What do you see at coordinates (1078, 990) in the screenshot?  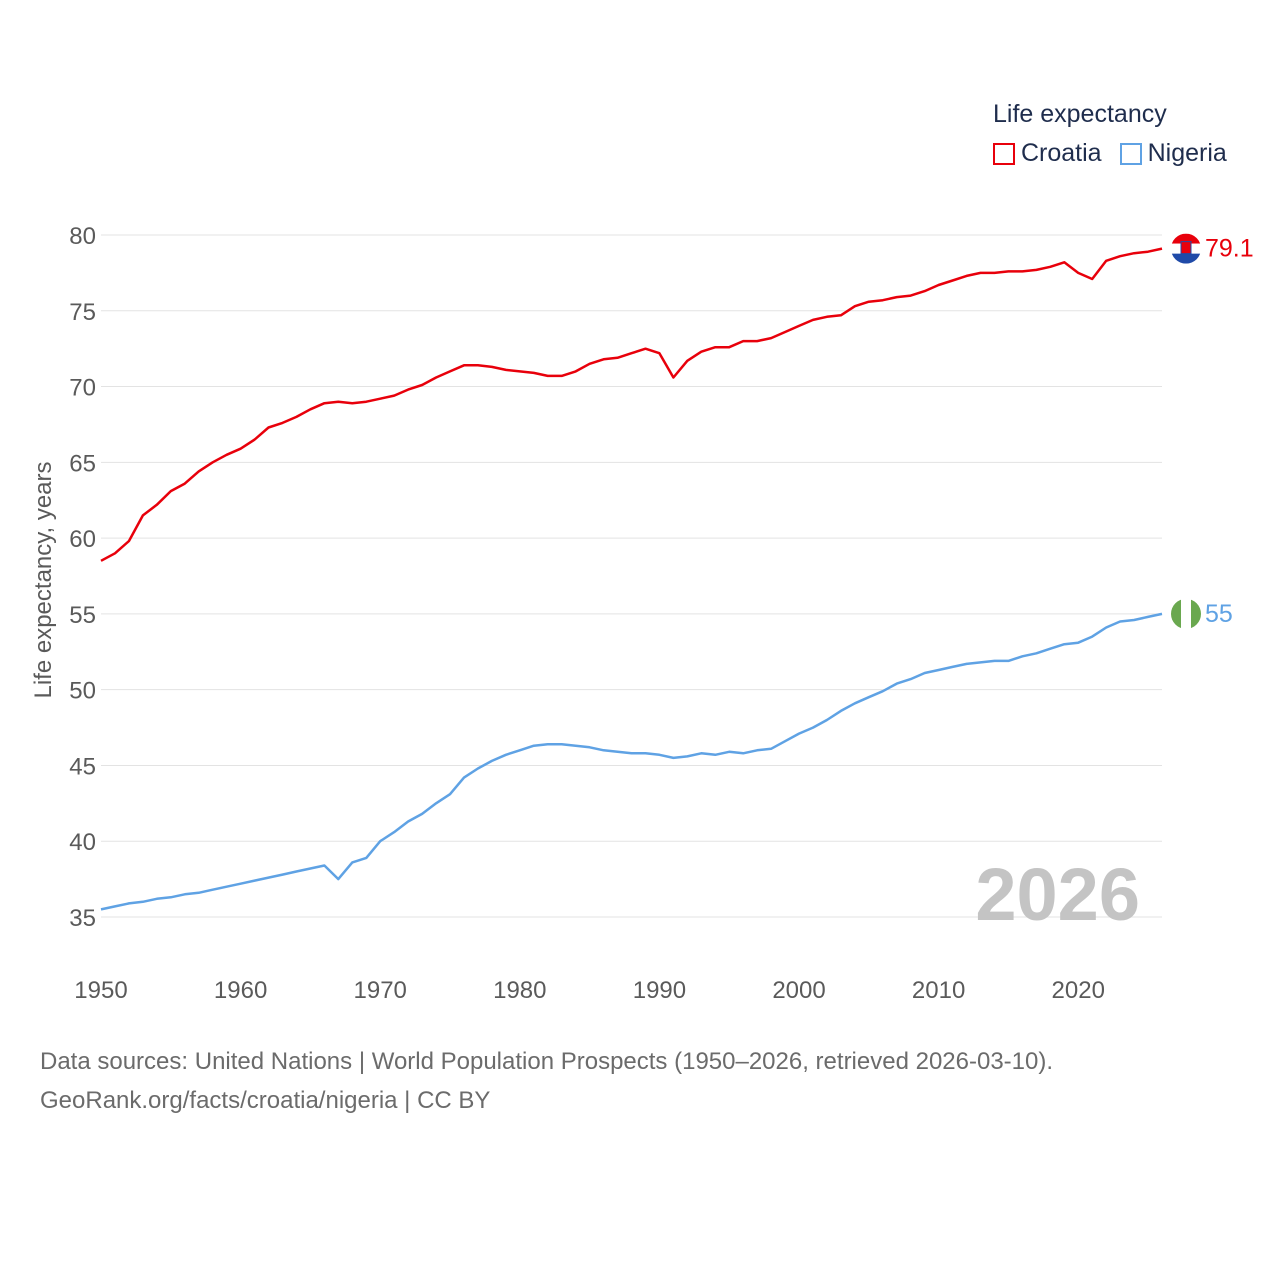 I see `x-tick-label-2020: 2020` at bounding box center [1078, 990].